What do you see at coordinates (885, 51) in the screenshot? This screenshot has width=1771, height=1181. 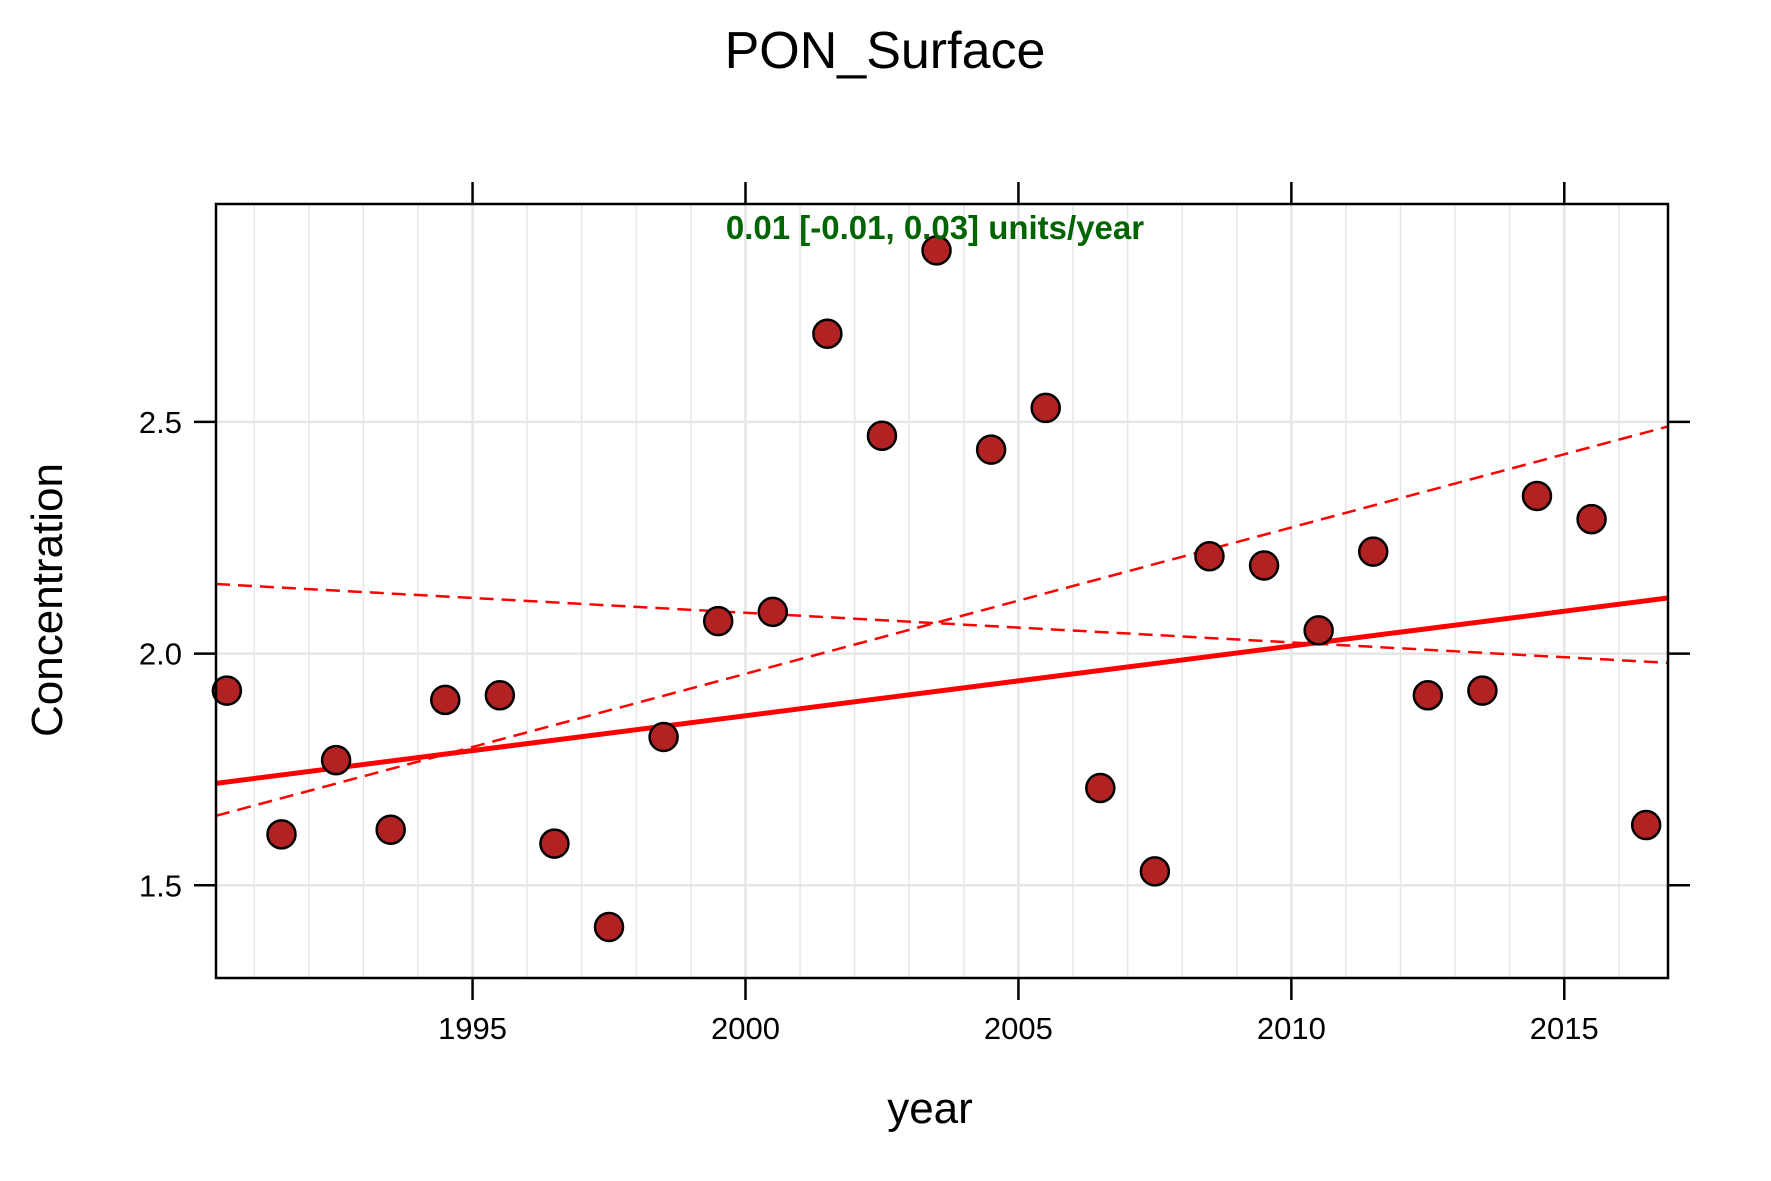 I see `chart-title: PON_Surface` at bounding box center [885, 51].